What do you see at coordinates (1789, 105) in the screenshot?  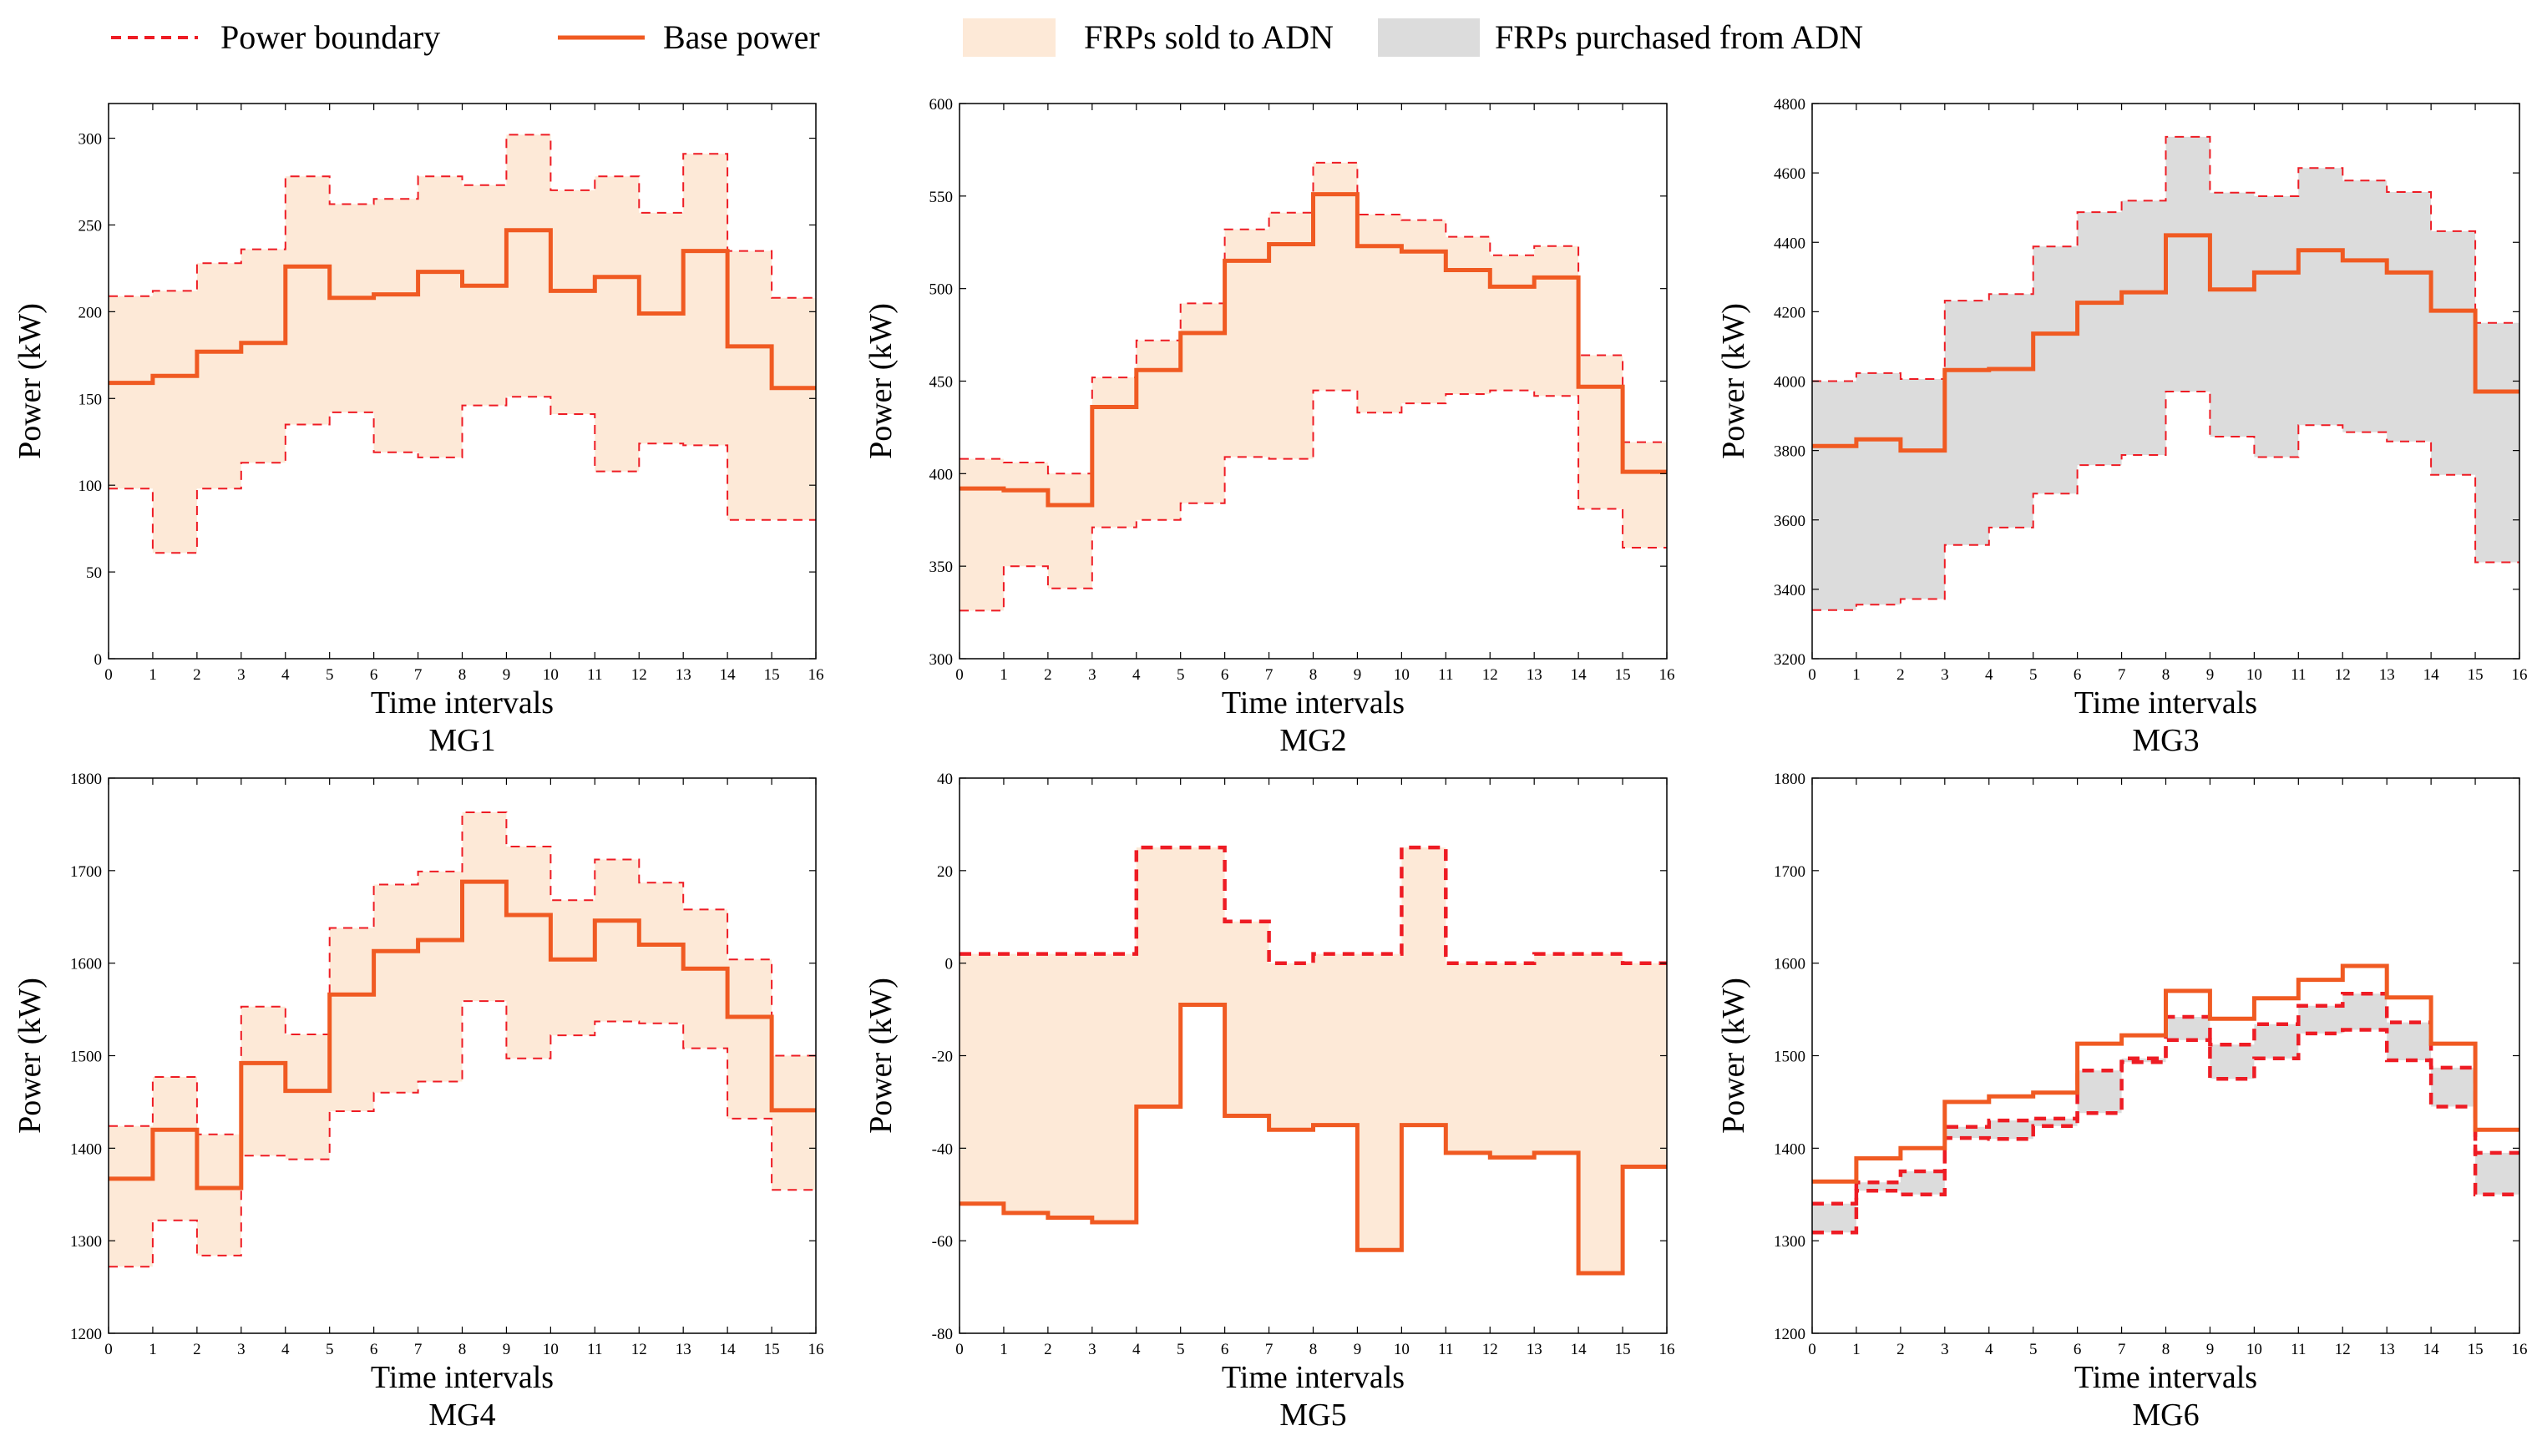 I see `y-tick-label: 4800` at bounding box center [1789, 105].